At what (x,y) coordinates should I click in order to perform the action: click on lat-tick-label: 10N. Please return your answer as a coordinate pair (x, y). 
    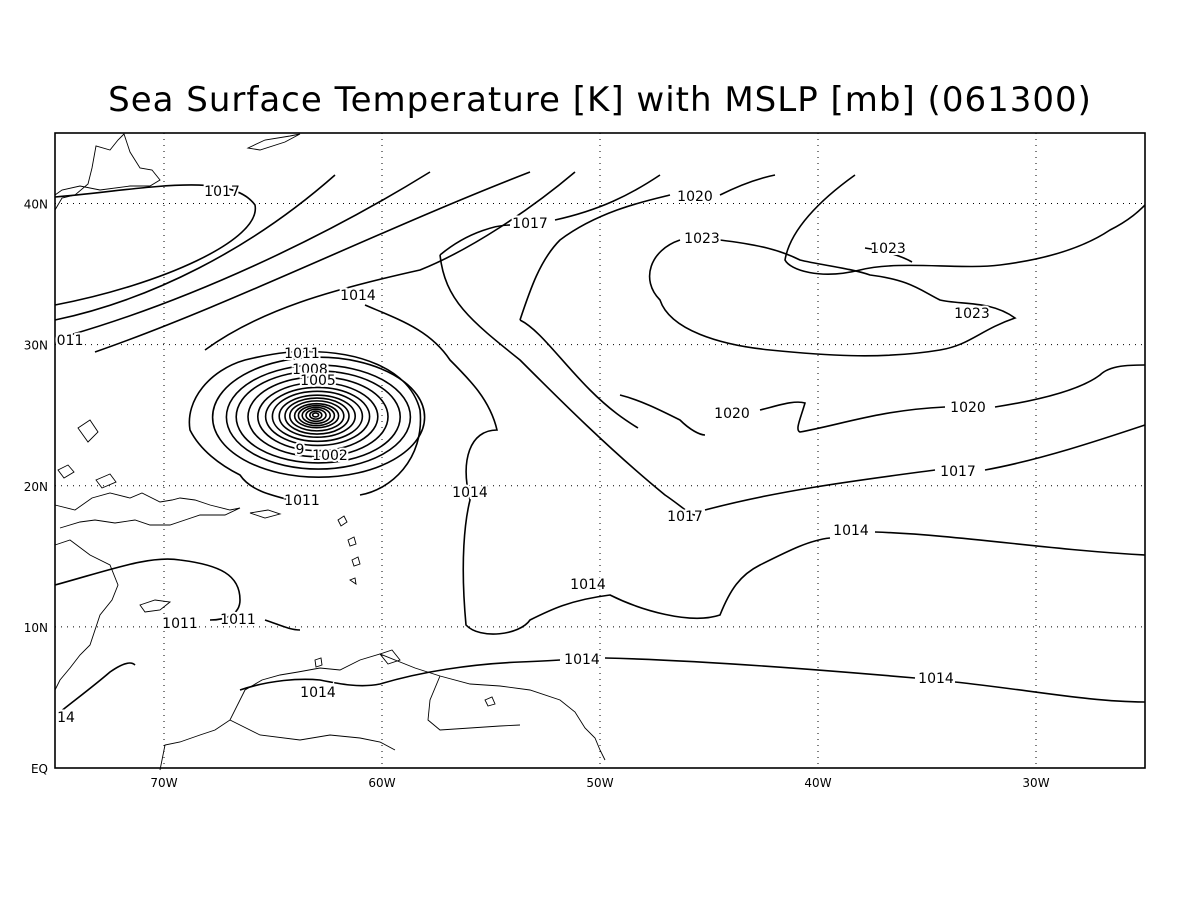
    Looking at the image, I should click on (36, 628).